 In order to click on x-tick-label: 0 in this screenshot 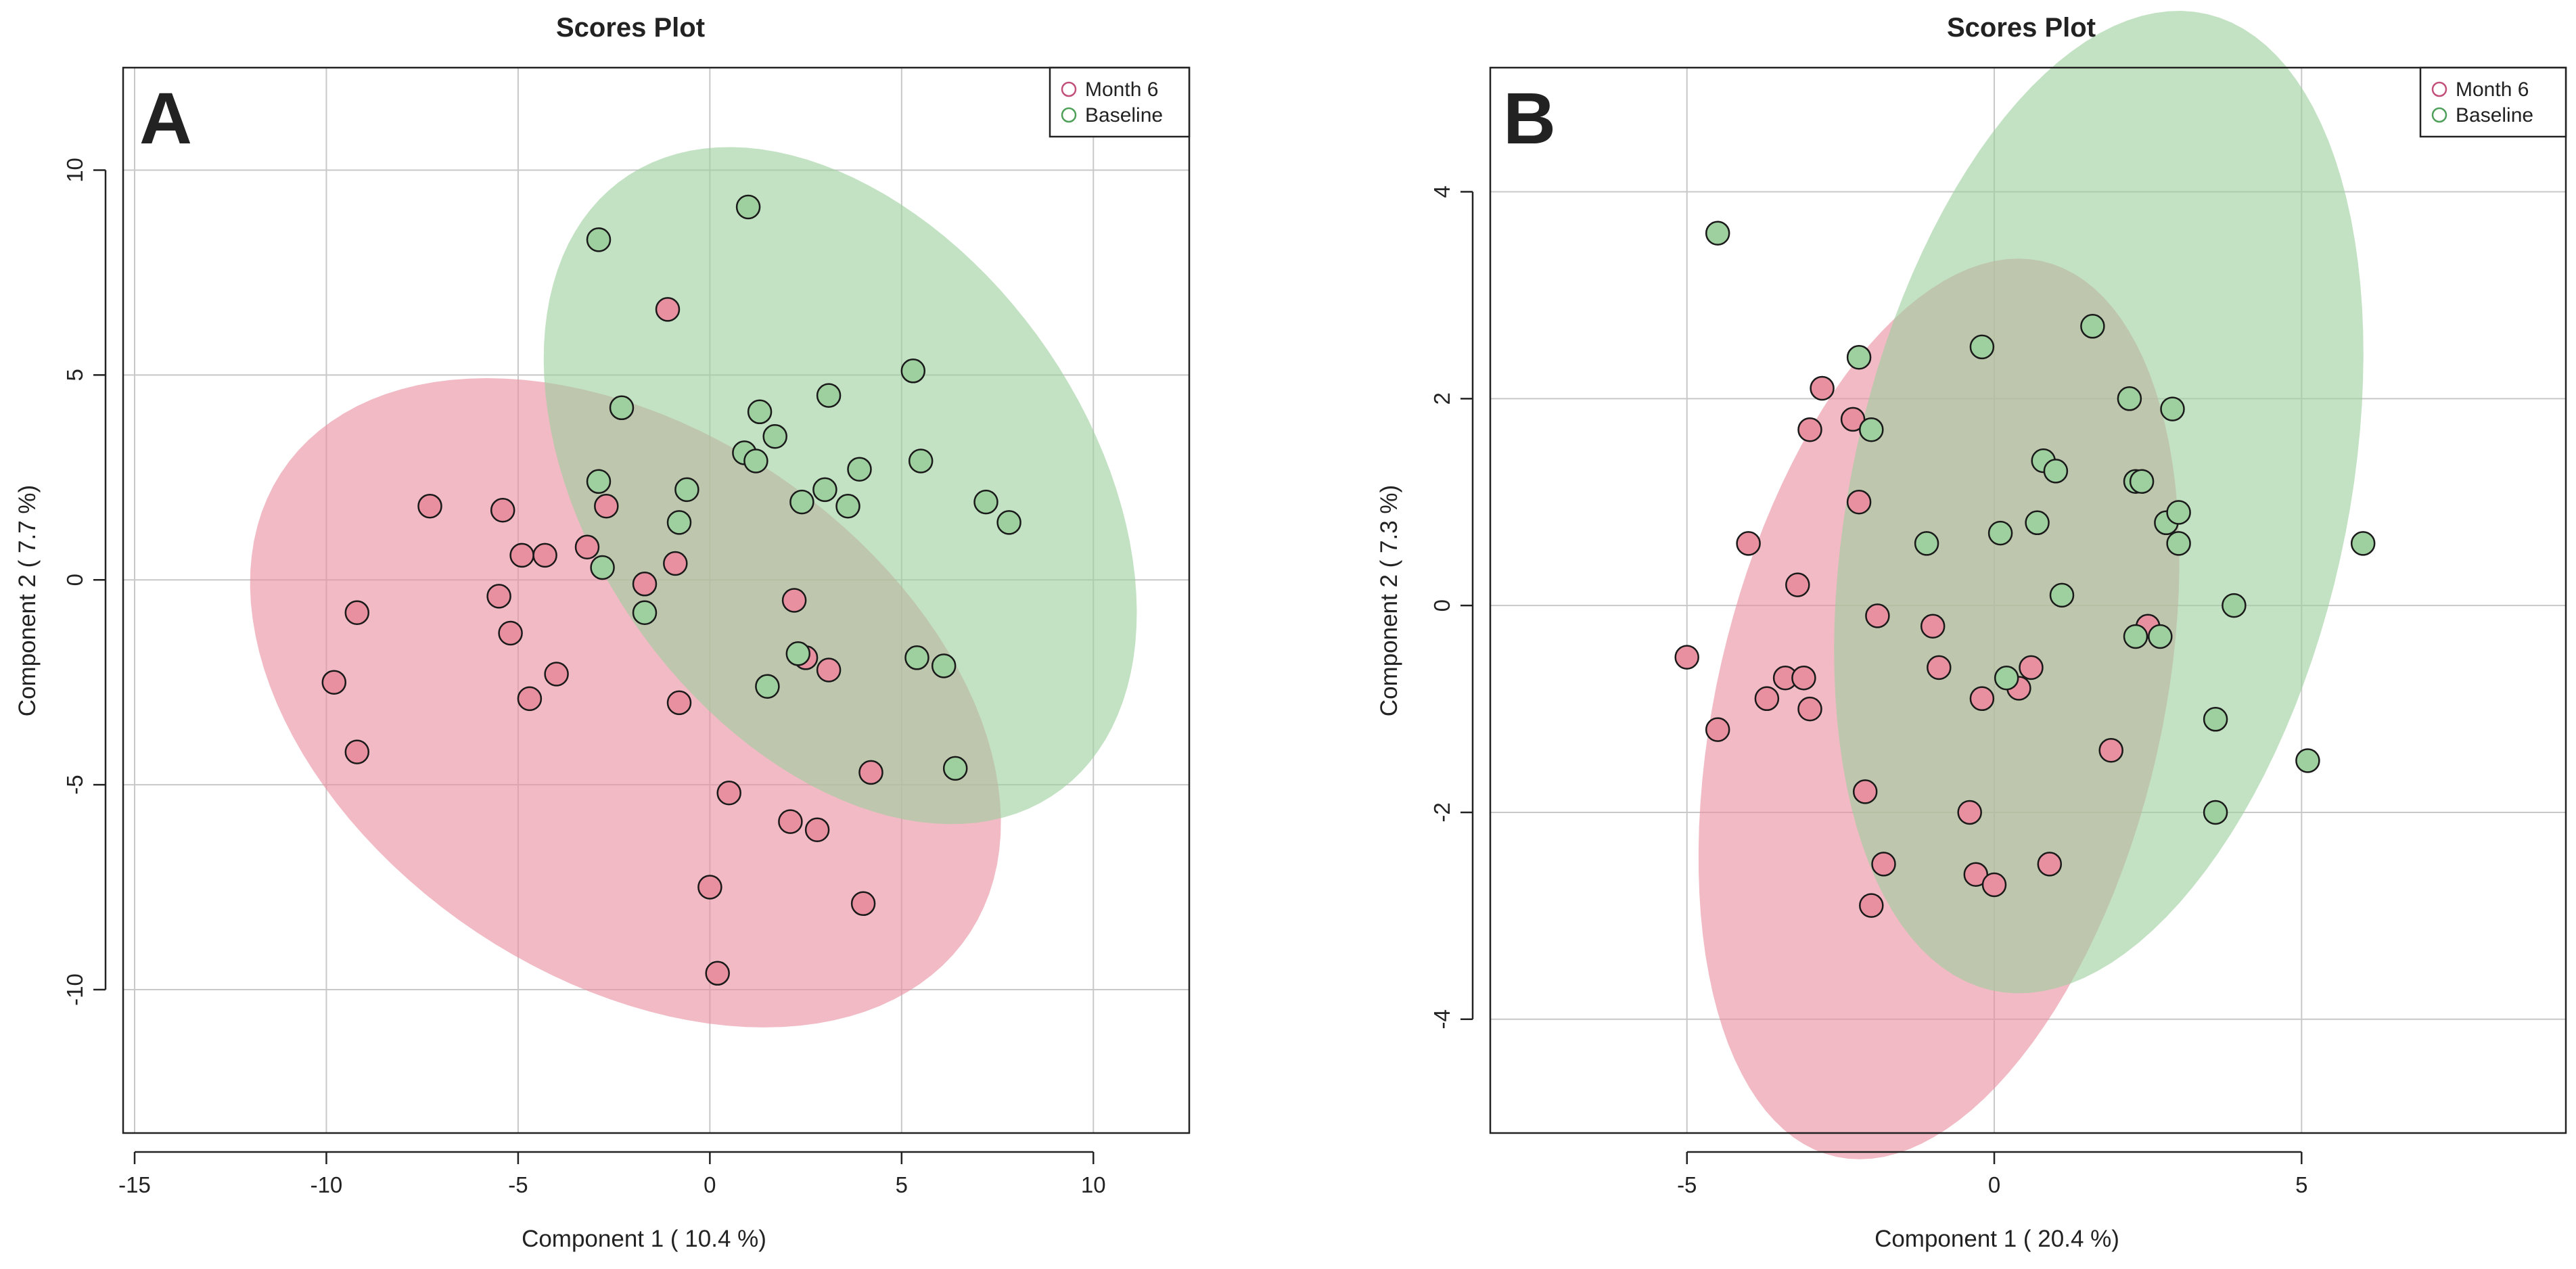, I will do `click(1994, 1184)`.